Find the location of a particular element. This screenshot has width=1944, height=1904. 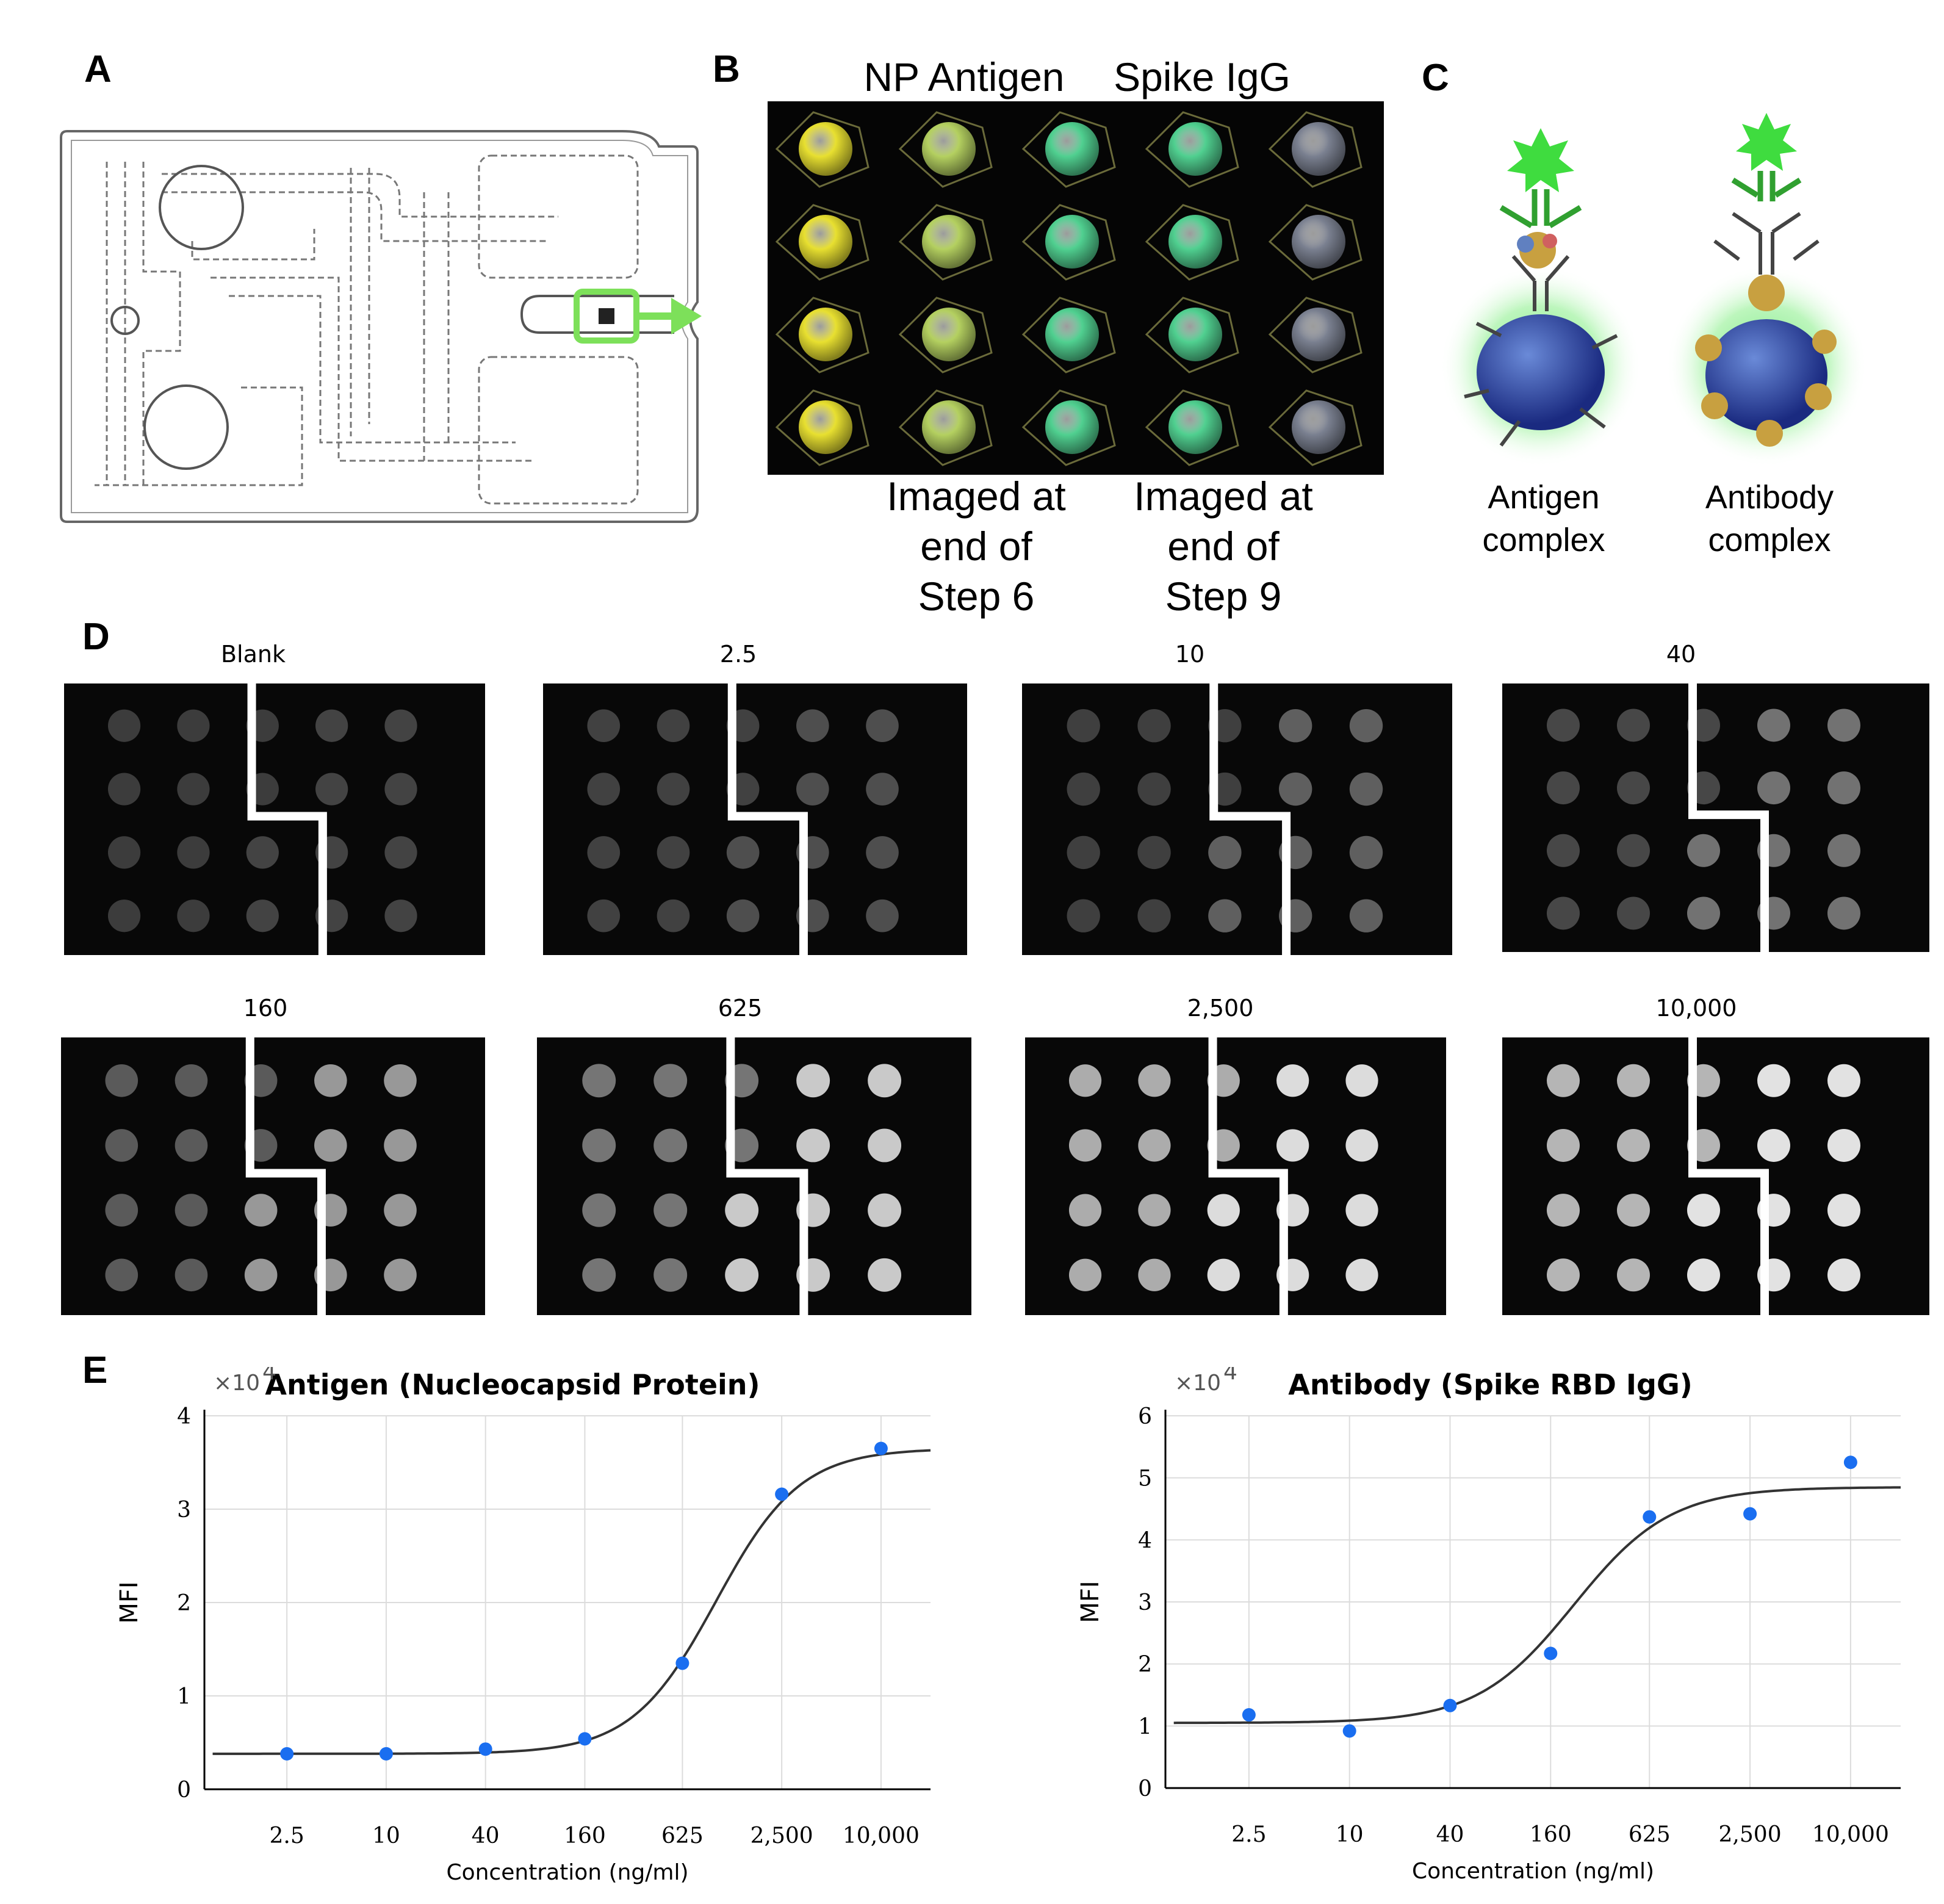

concentration-label: 10 is located at coordinates (1190, 654).